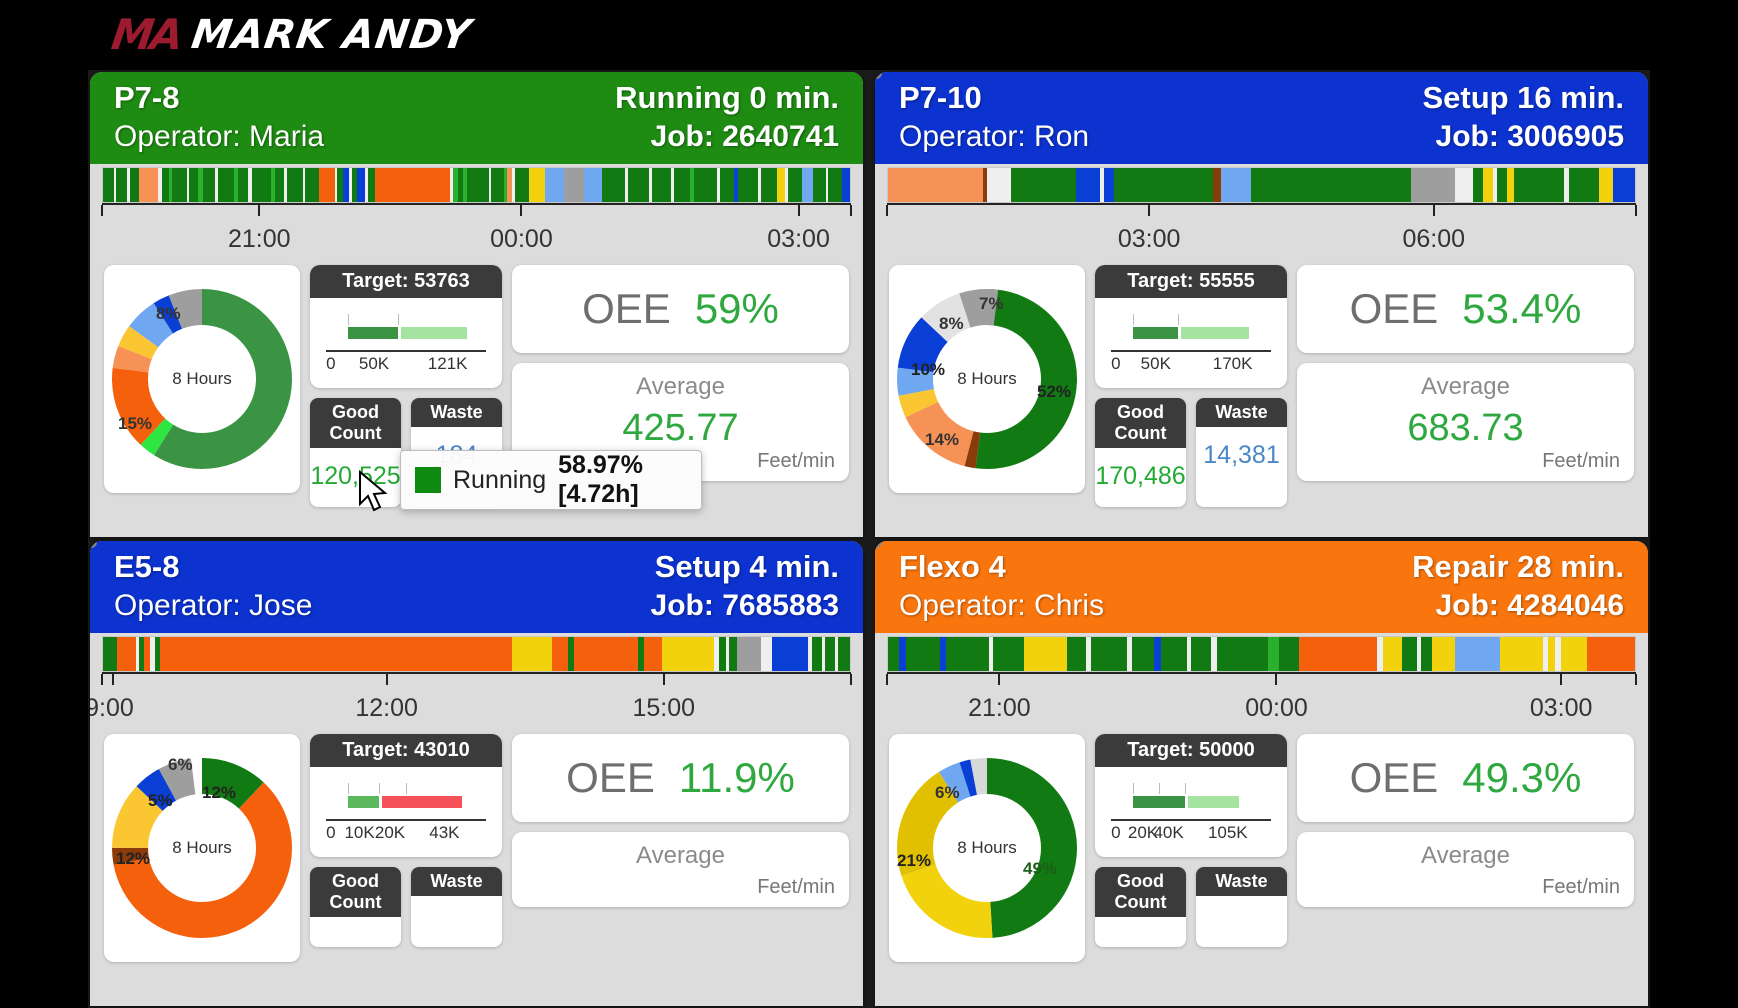 The height and width of the screenshot is (1008, 1738). I want to click on oee-card: OEE 59%, so click(680, 309).